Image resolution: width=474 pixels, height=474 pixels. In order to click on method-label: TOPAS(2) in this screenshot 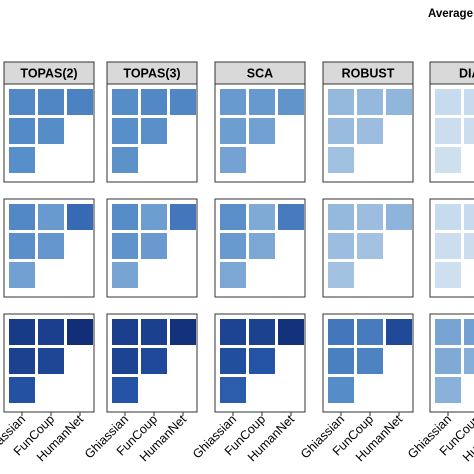, I will do `click(48, 74)`.